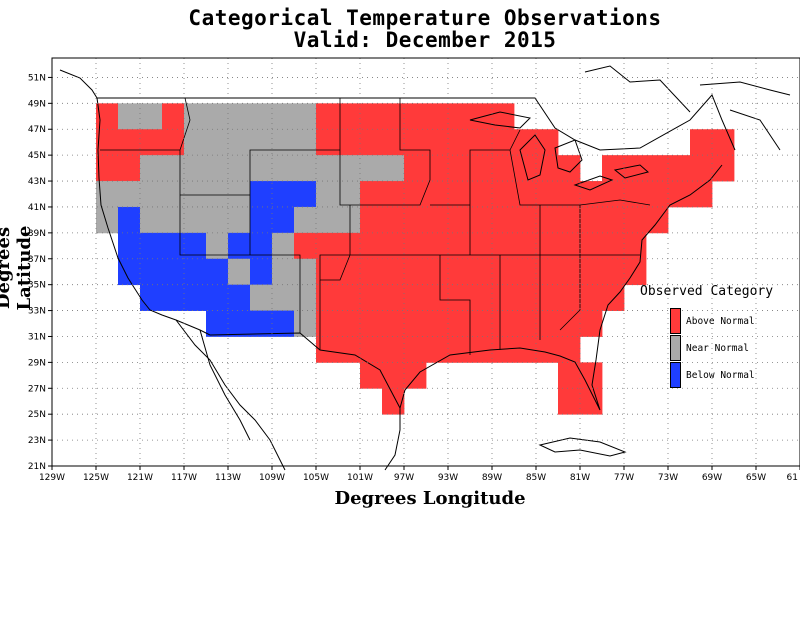 The image size is (800, 618). I want to click on lat-tick-label: 25N, so click(37, 415).